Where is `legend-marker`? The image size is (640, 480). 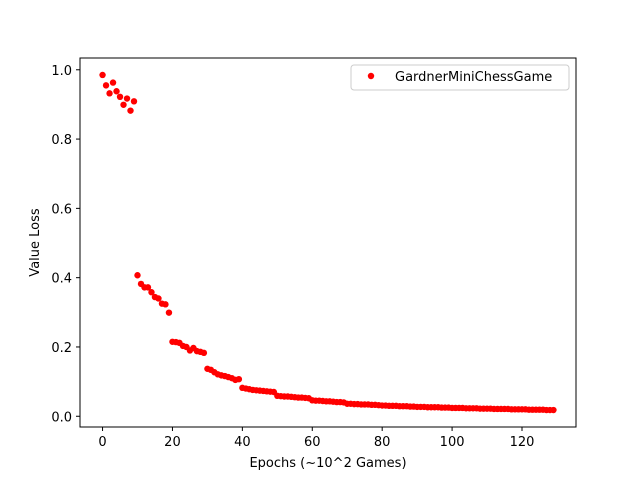 legend-marker is located at coordinates (371, 76).